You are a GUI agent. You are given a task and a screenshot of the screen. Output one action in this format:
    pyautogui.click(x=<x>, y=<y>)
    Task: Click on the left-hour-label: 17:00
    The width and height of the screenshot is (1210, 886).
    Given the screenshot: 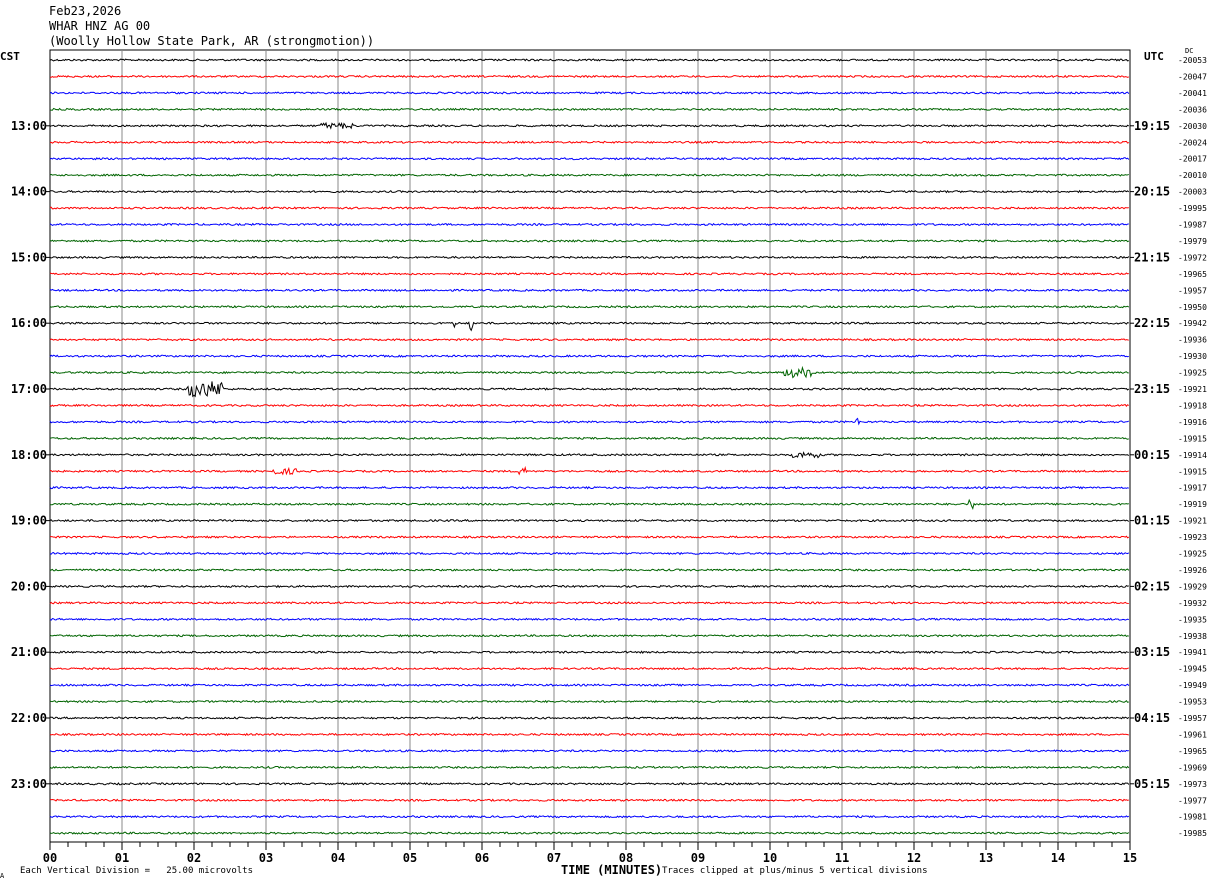 What is the action you would take?
    pyautogui.click(x=29, y=389)
    